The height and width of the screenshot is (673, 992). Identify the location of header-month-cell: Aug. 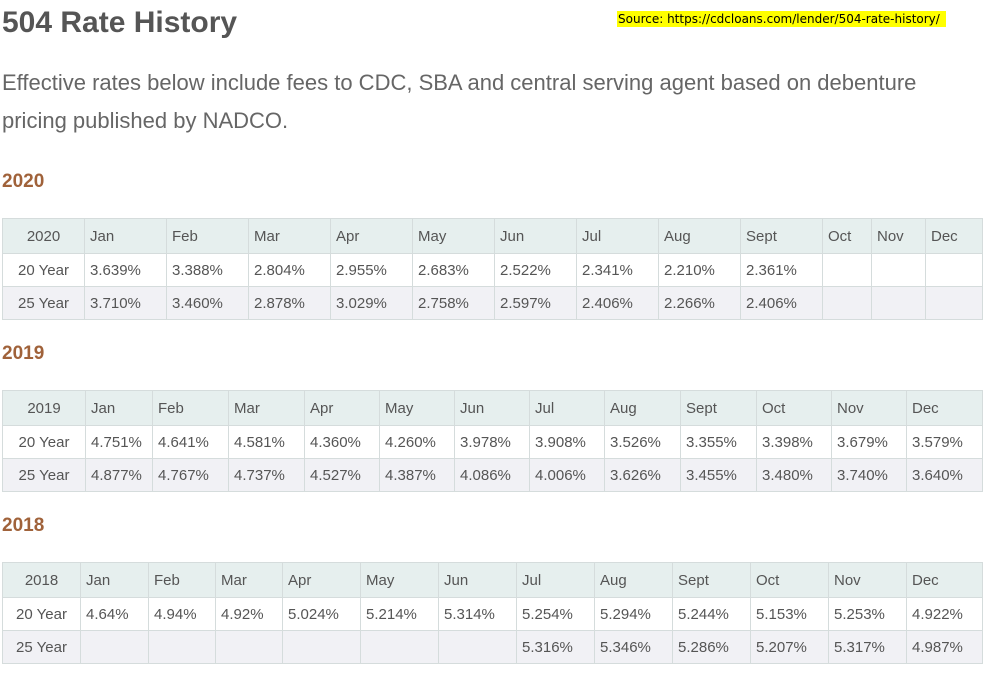
(633, 580).